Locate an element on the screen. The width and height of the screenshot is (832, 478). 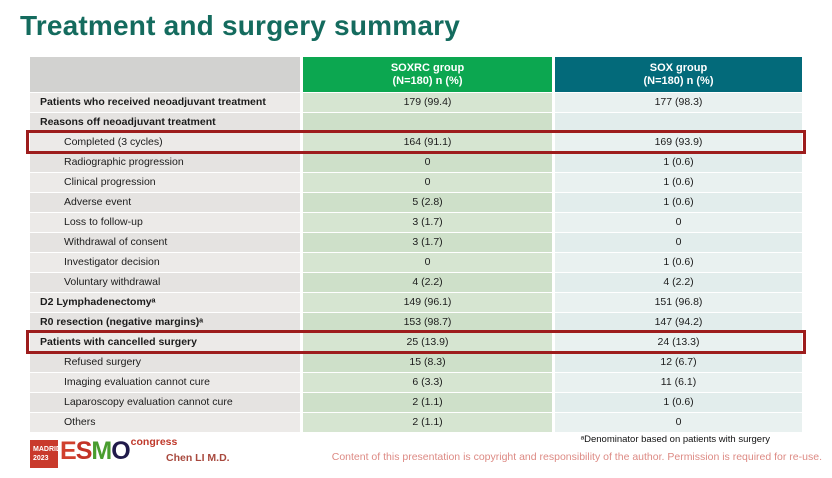
table-row: Refused surgery 15 (8.3) 12 (6.7) is located at coordinates (416, 362).